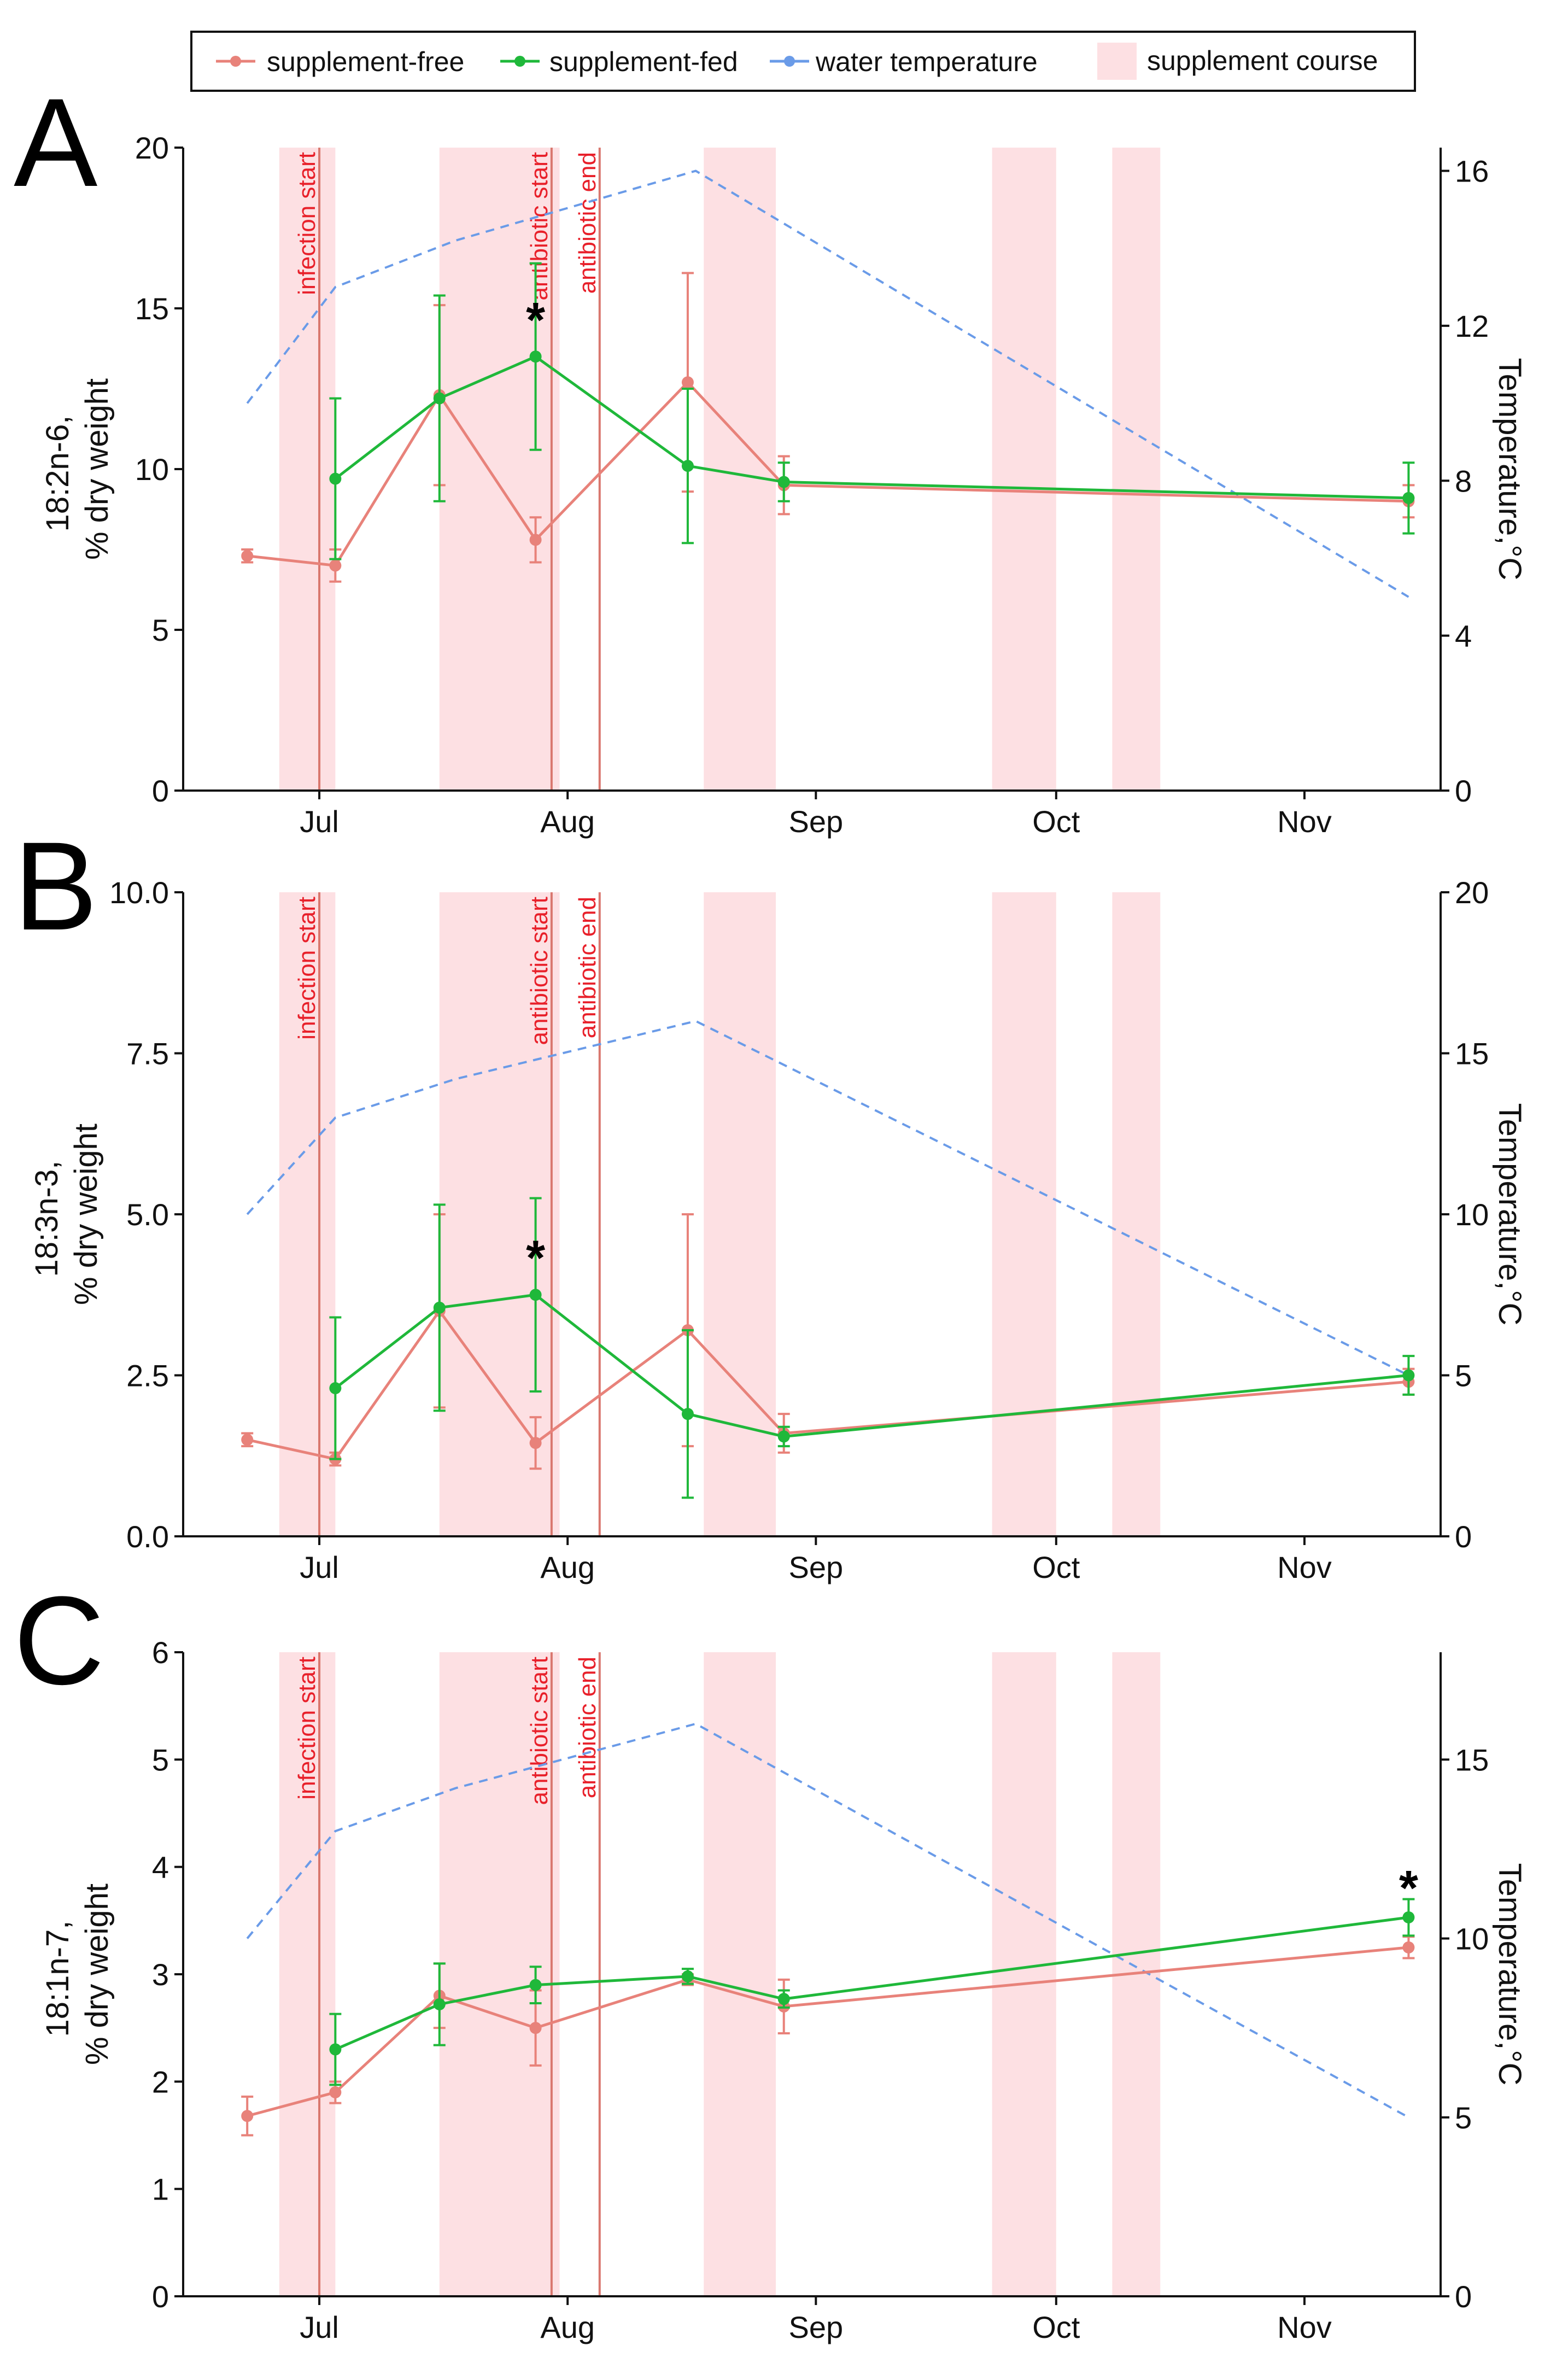 The width and height of the screenshot is (1568, 2369). What do you see at coordinates (160, 2296) in the screenshot?
I see `y-tick-label: 0` at bounding box center [160, 2296].